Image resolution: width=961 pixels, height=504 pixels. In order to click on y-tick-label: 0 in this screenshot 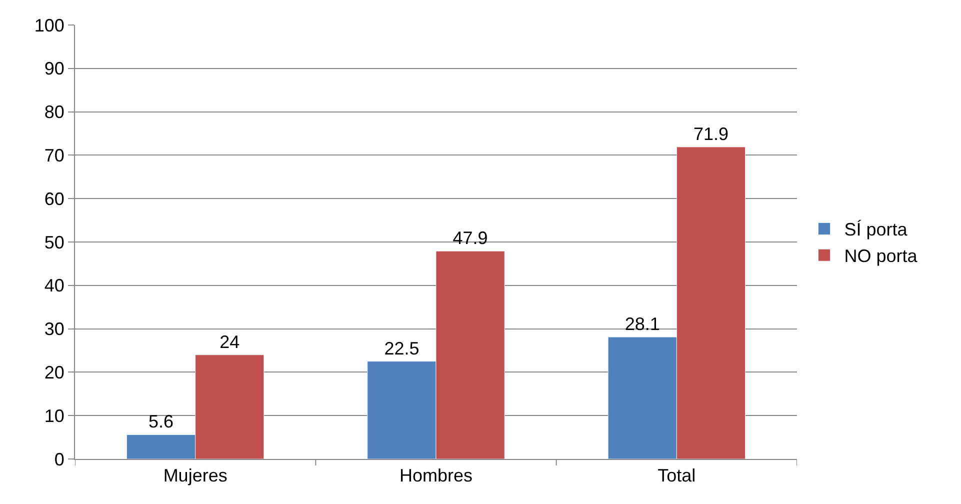, I will do `click(59, 459)`.